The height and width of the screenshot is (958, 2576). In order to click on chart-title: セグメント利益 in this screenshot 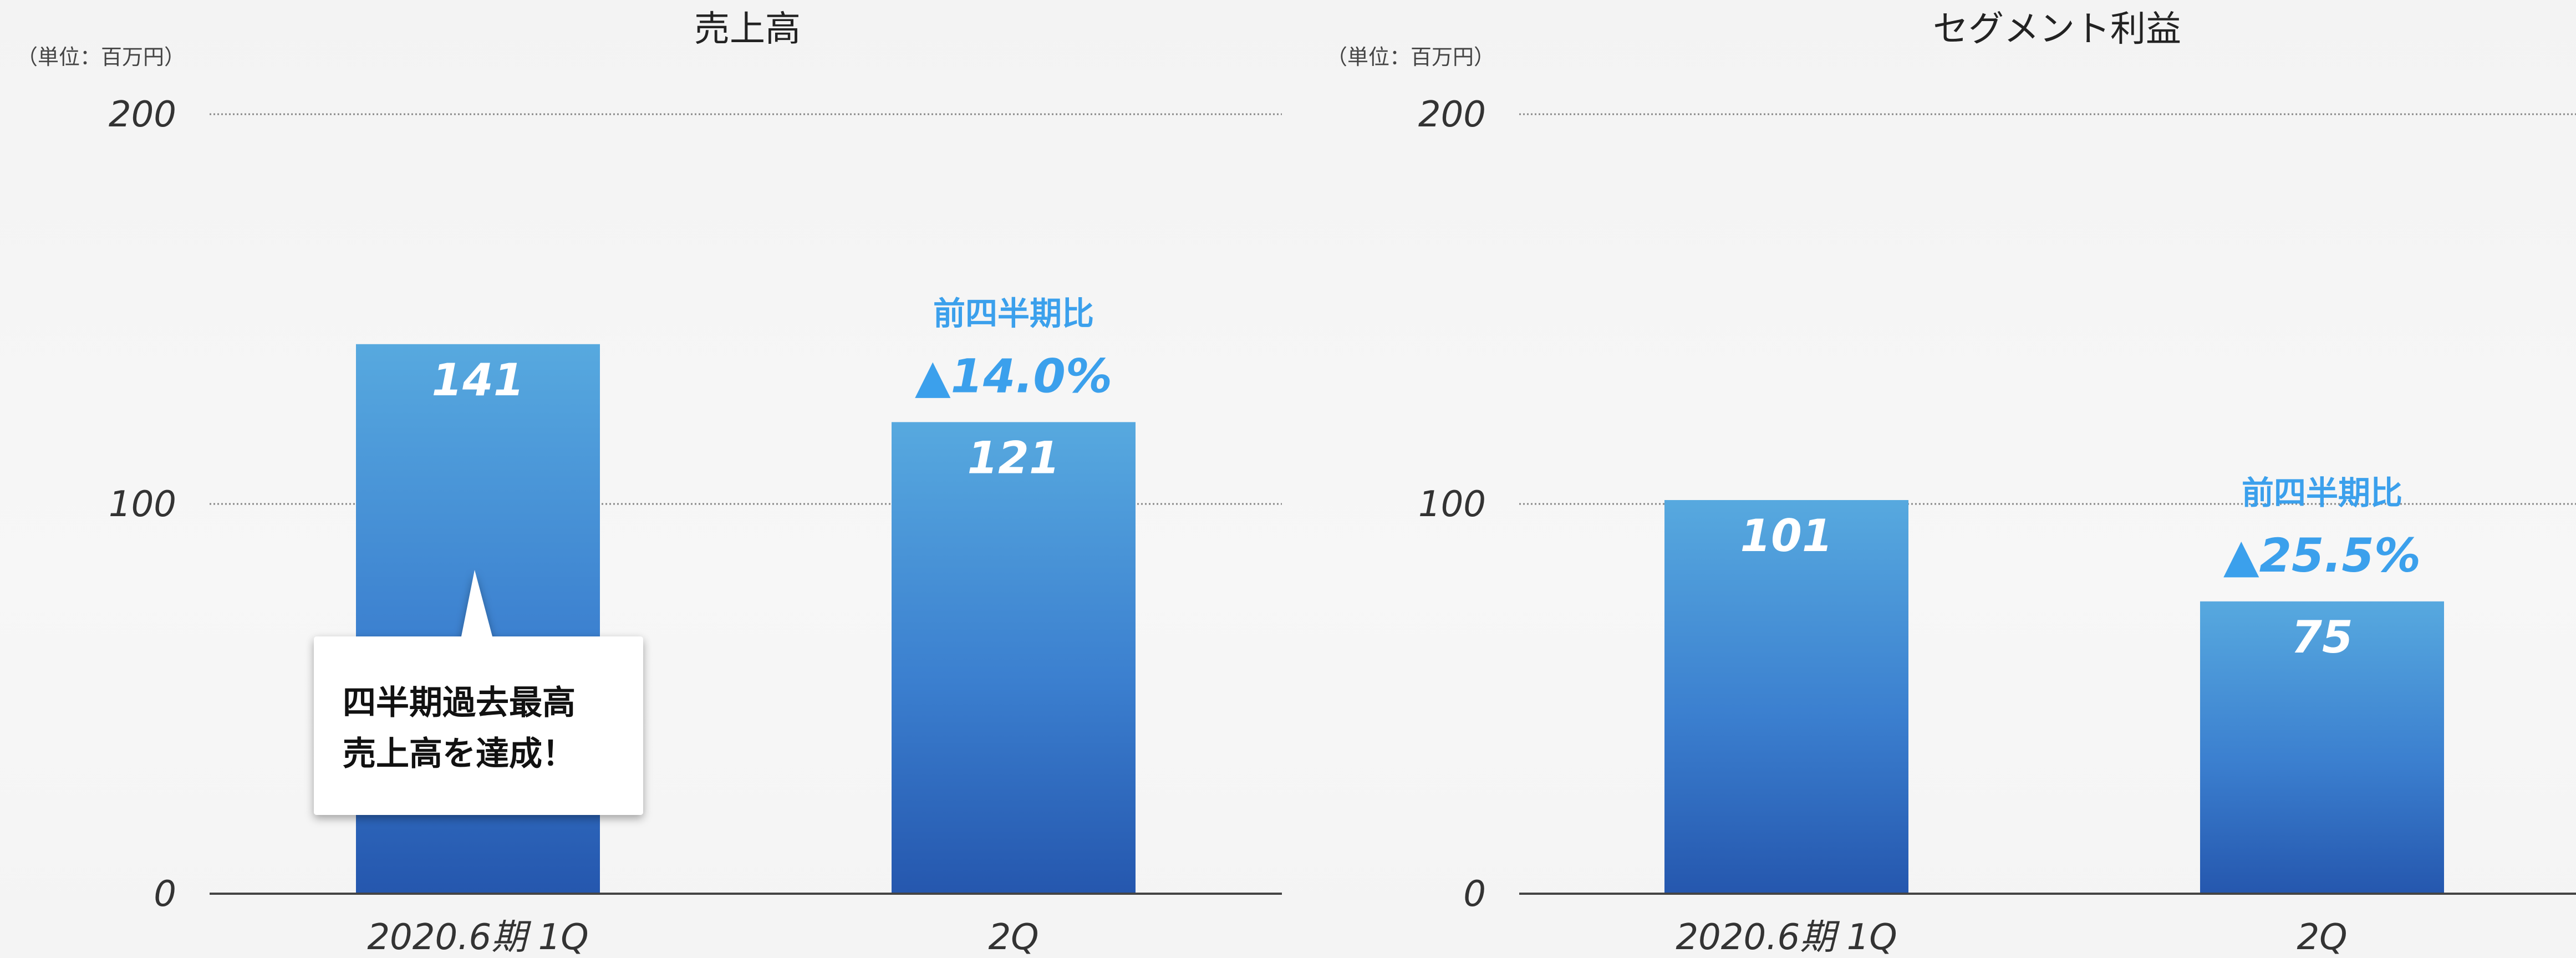, I will do `click(2057, 29)`.